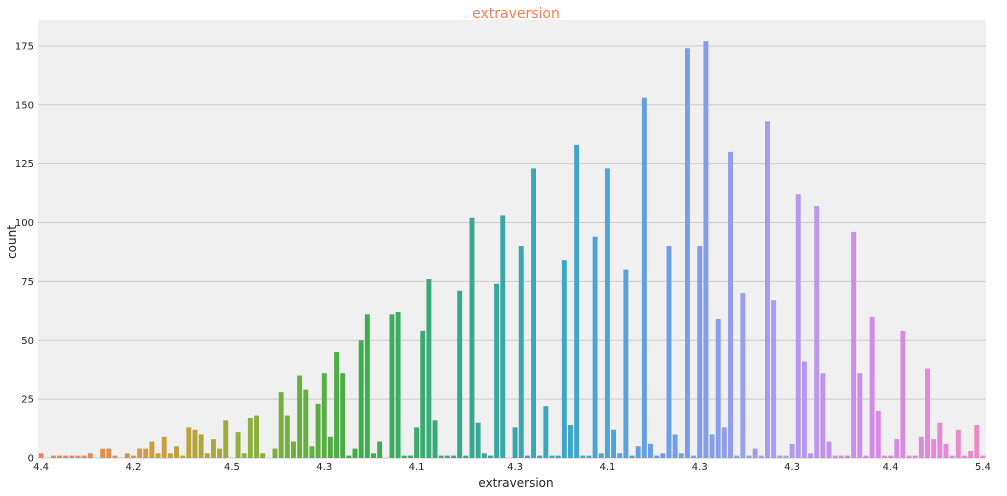  What do you see at coordinates (27, 341) in the screenshot?
I see `y-tick-label: 50` at bounding box center [27, 341].